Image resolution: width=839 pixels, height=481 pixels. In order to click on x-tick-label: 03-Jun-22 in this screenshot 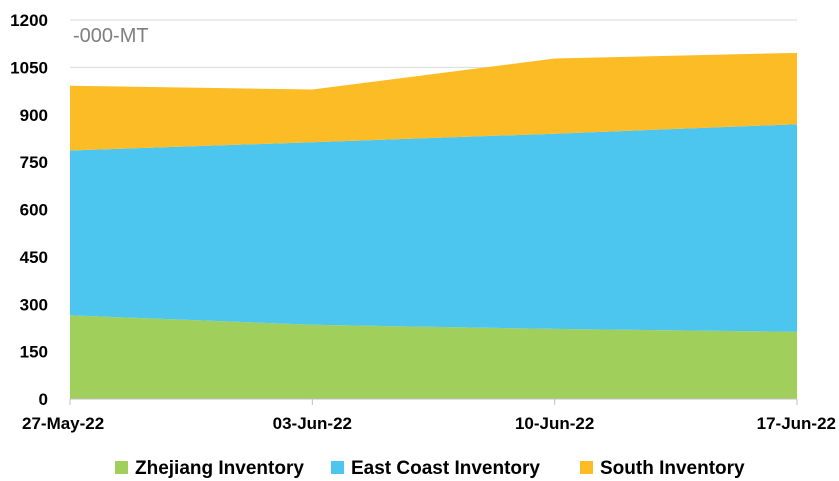, I will do `click(312, 423)`.